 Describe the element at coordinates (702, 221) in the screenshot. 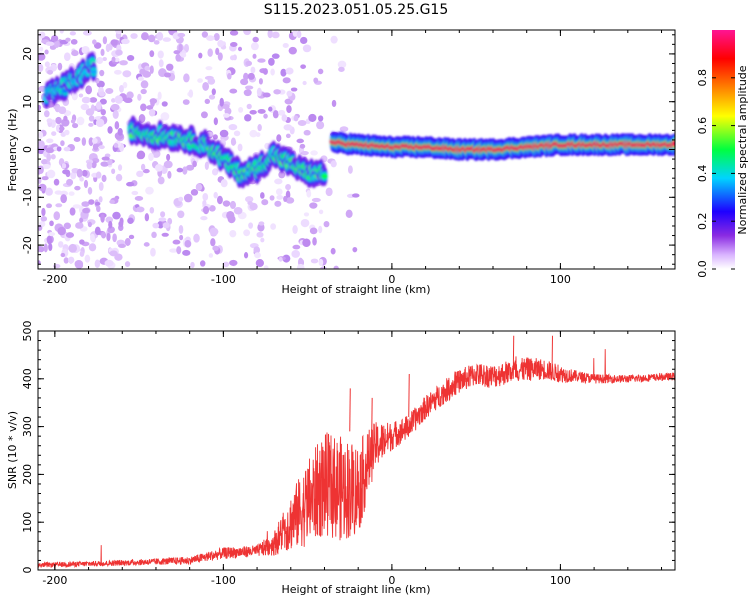

I see `colorbar-tick-label: 0.2` at that location.